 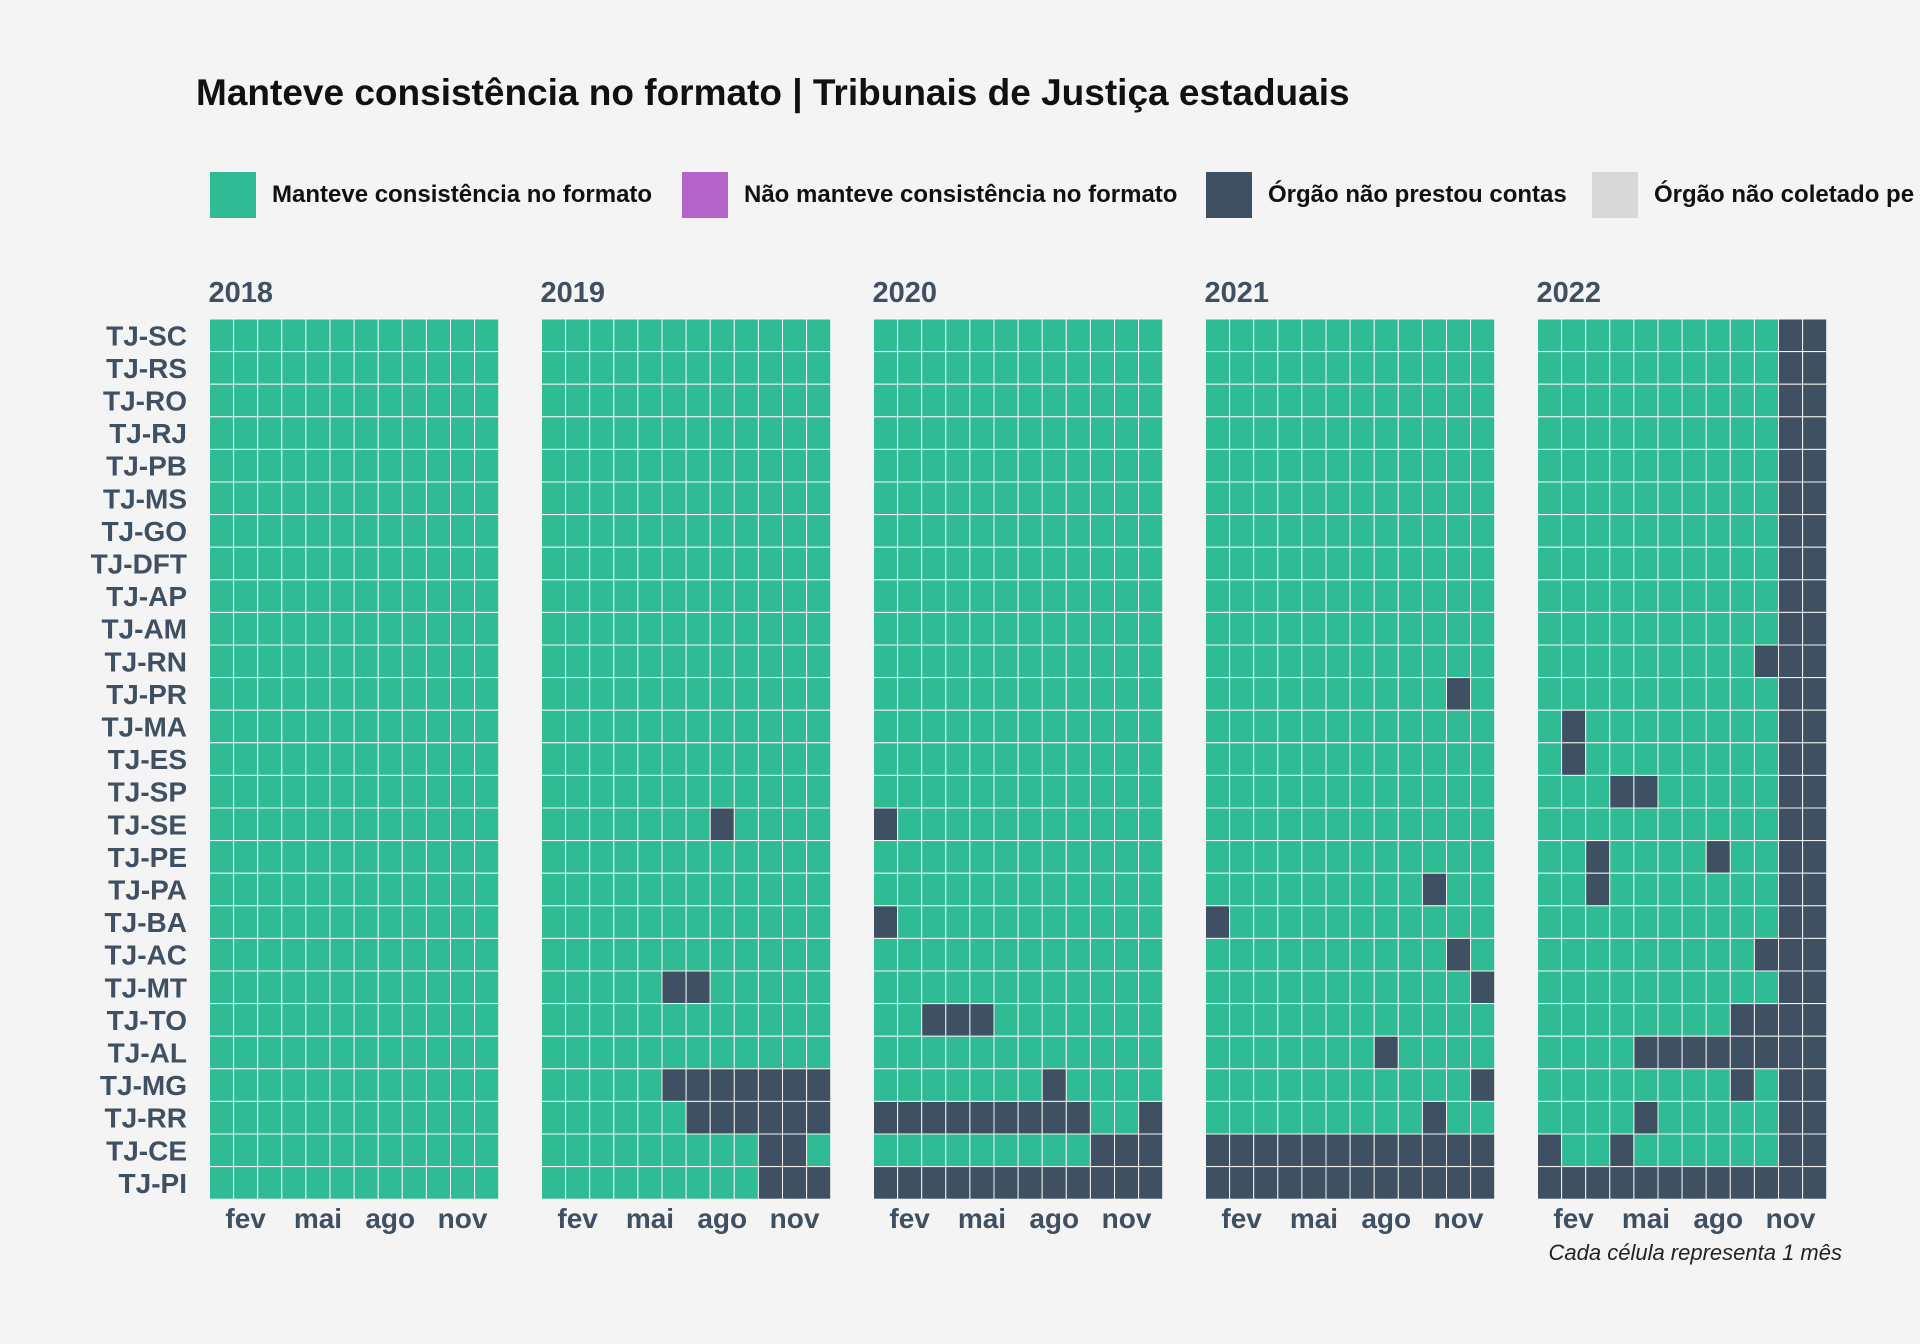 I want to click on x-tick-label: nov, so click(x=1791, y=1218).